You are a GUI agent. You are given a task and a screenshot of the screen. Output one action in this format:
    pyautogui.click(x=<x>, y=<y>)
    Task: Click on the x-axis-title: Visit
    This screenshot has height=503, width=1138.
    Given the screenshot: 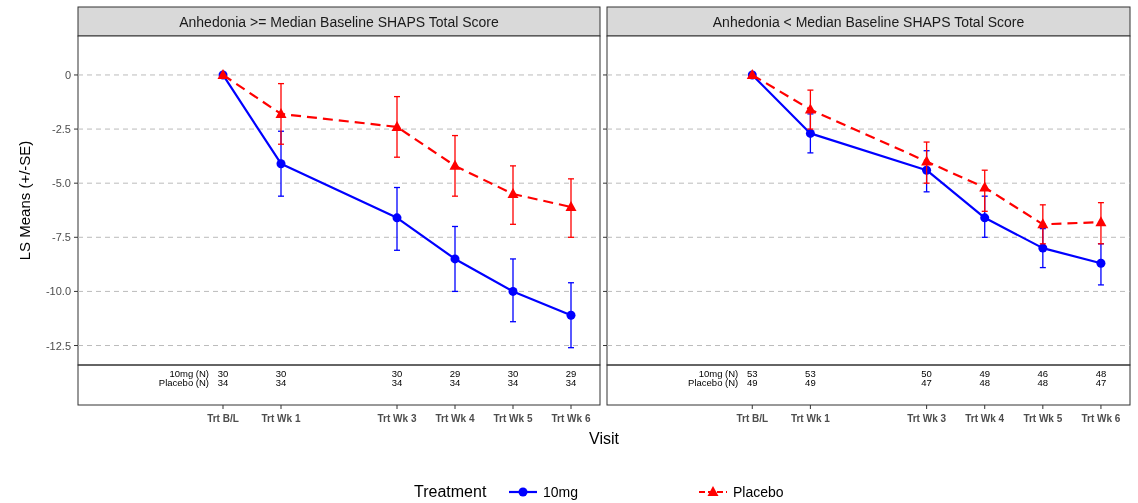 What is the action you would take?
    pyautogui.click(x=604, y=438)
    